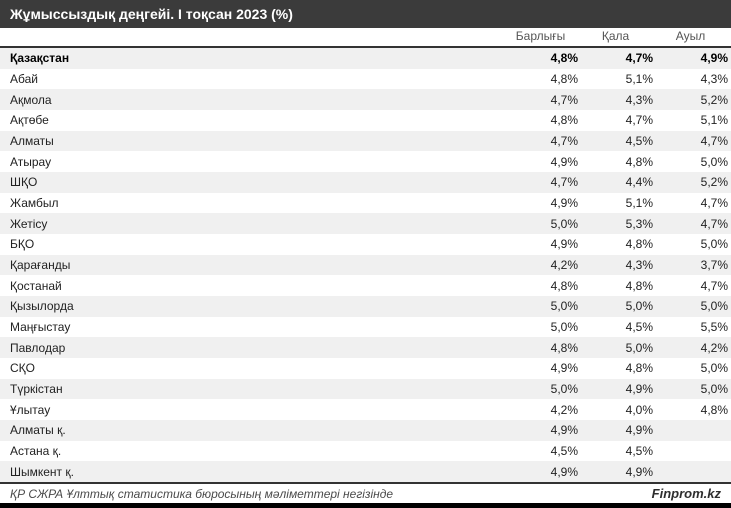 The width and height of the screenshot is (731, 508). I want to click on table-row: Шымкент қ. 4,9% 4,9%, so click(365, 472).